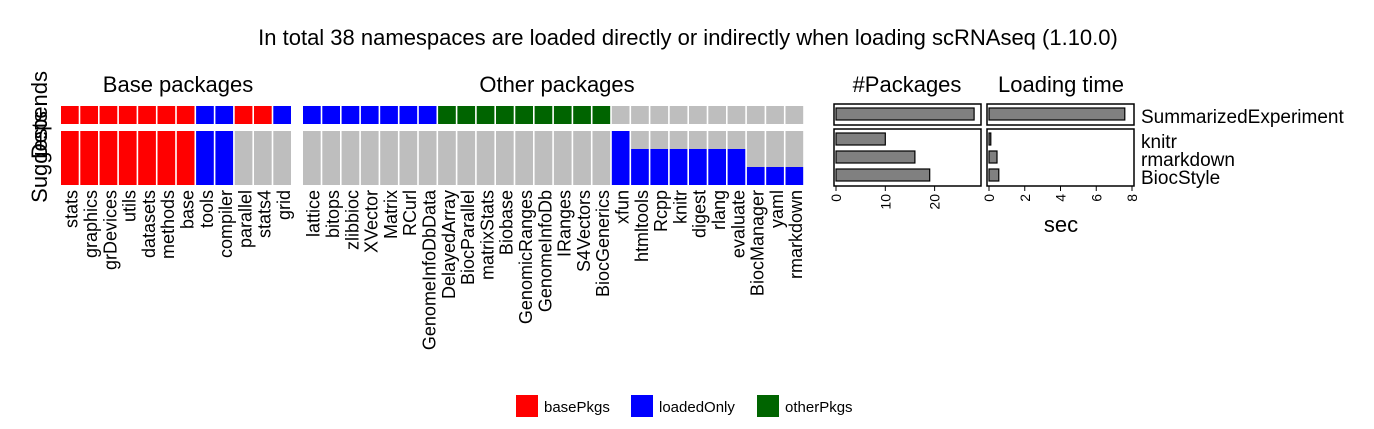 The height and width of the screenshot is (429, 1374). Describe the element at coordinates (989, 198) in the screenshot. I see `time-ticklabel-0: 0` at that location.